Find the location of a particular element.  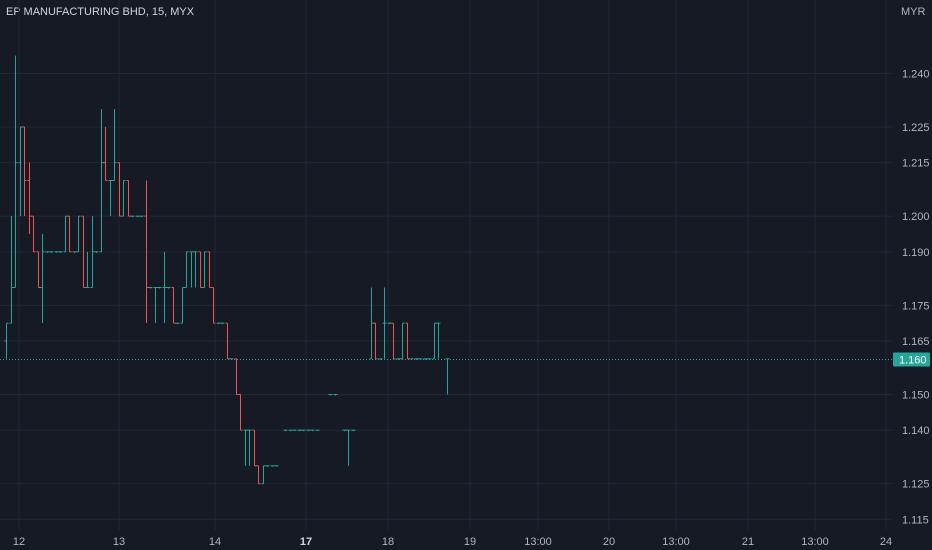

x-tick-label: 18 is located at coordinates (388, 542).